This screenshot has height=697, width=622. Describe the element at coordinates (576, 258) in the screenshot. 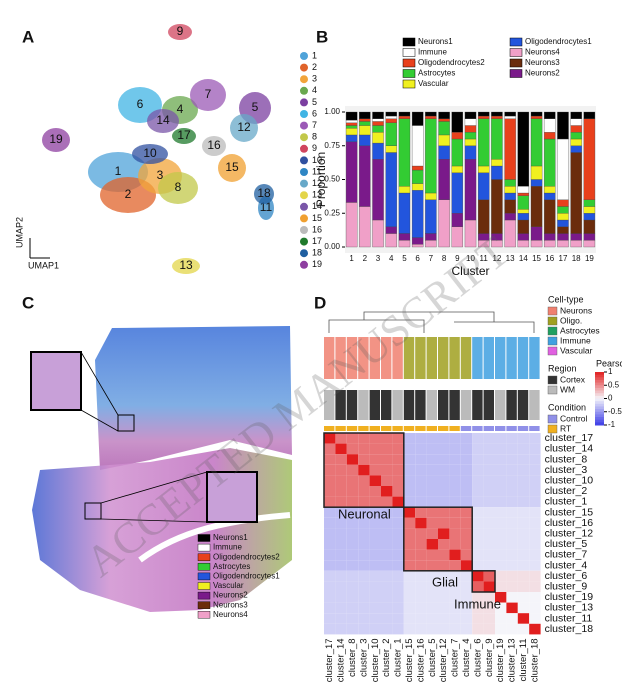

I see `x-tick-label: 18` at that location.